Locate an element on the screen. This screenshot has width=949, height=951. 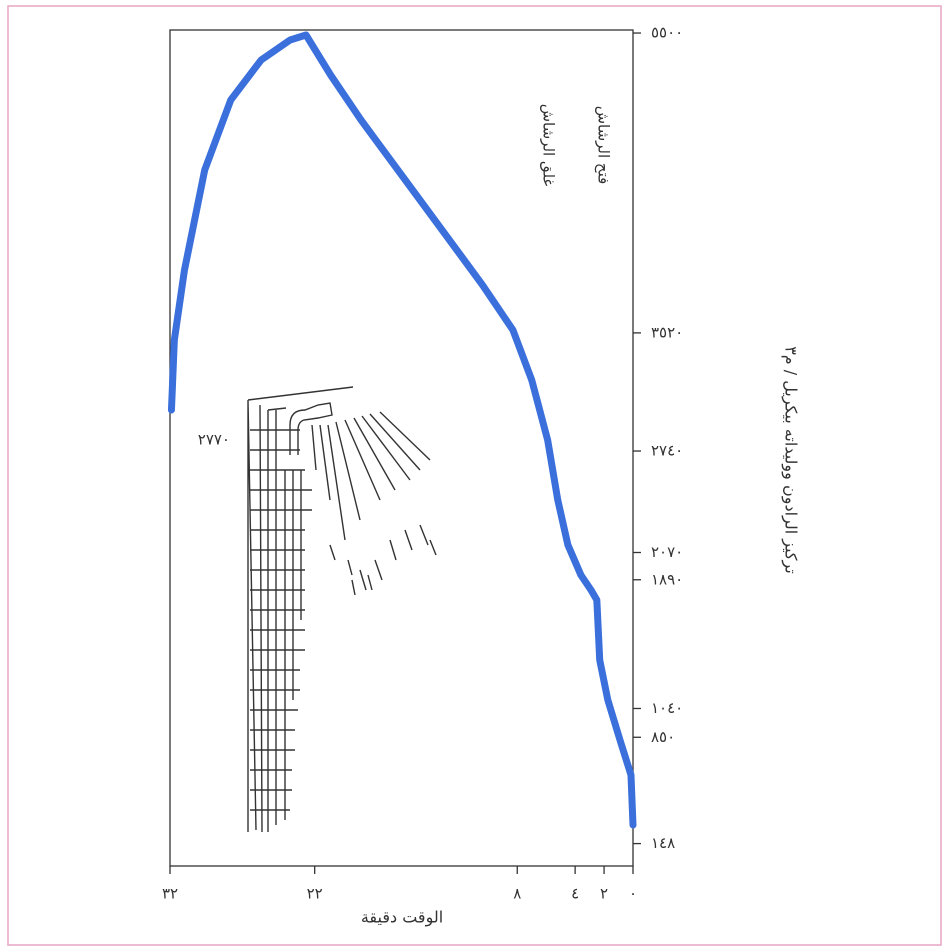
y-axis-label: تركيز الرادون ووليداته بيكريل / م٣ is located at coordinates (791, 460).